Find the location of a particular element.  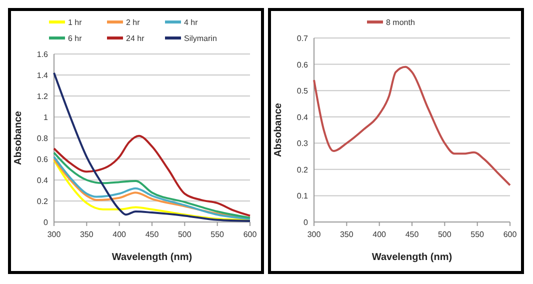

y-tick-label: 1.6 is located at coordinates (42, 54).